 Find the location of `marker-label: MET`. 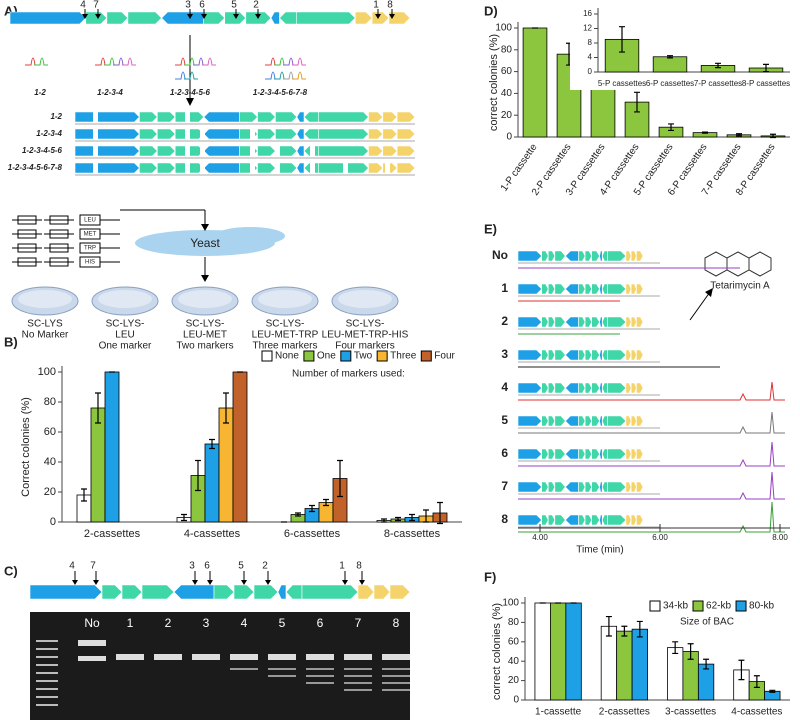

marker-label: MET is located at coordinates (90, 235).